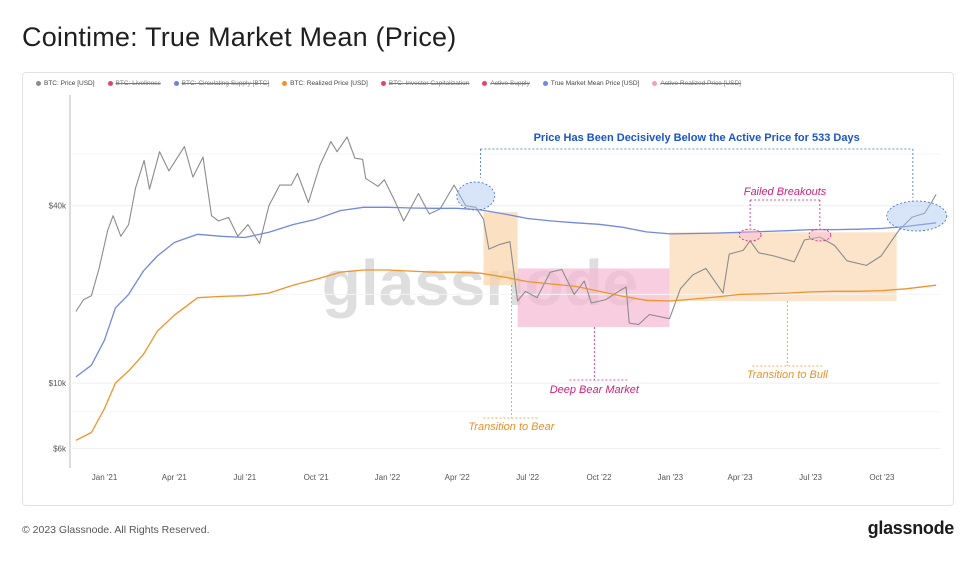  What do you see at coordinates (329, 83) in the screenshot?
I see `legend-label: BTC: Realized Price [USD]` at bounding box center [329, 83].